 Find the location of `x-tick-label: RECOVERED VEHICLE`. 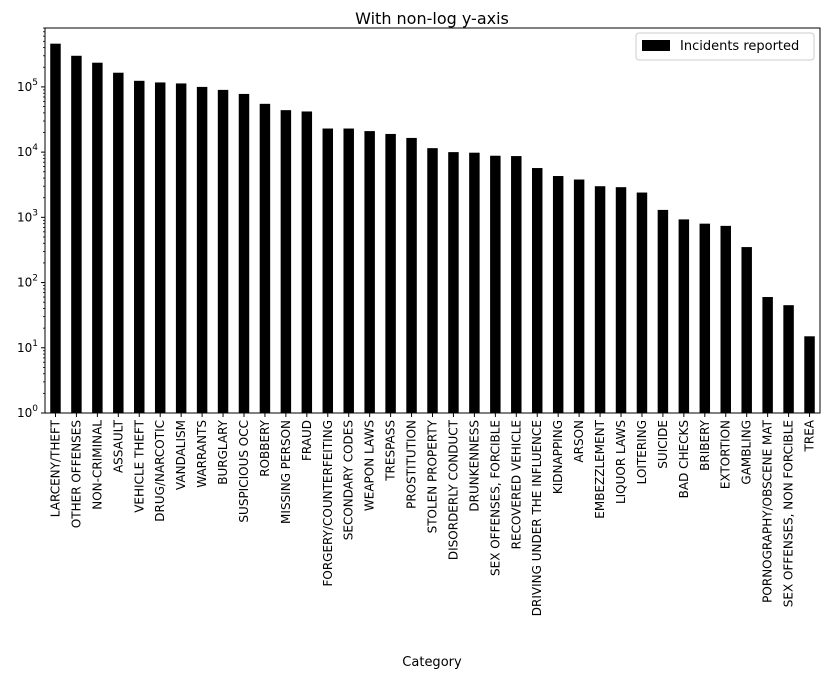

x-tick-label: RECOVERED VEHICLE is located at coordinates (516, 484).